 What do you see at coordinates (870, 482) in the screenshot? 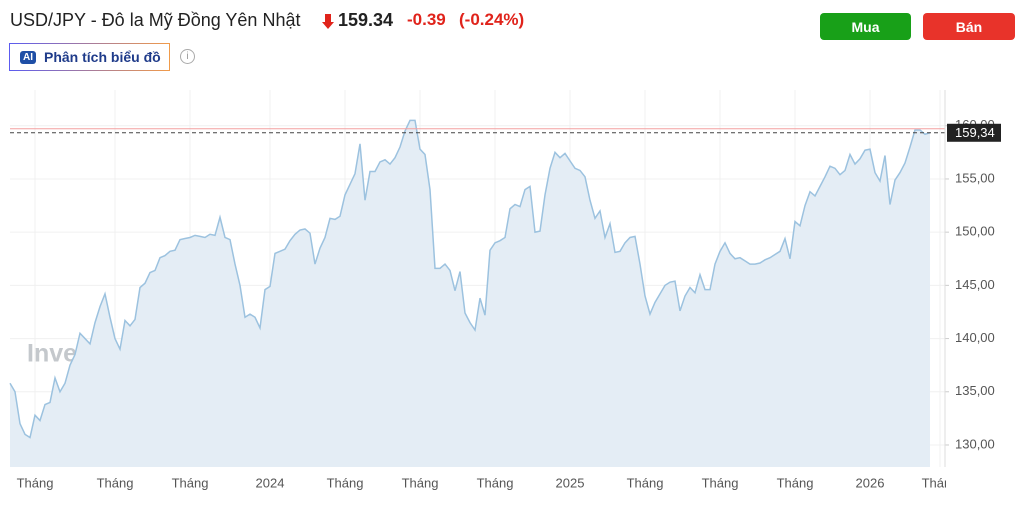
I see `x-tick-label: 2026` at bounding box center [870, 482].